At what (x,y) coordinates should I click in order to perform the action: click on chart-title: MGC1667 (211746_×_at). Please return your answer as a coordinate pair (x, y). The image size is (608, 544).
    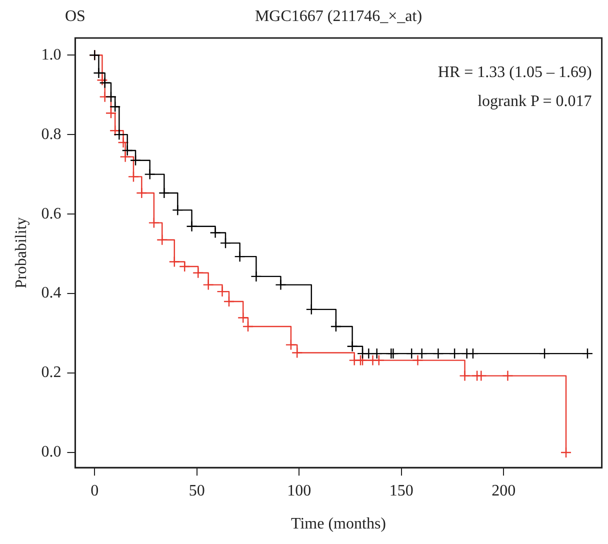
    Looking at the image, I should click on (338, 17).